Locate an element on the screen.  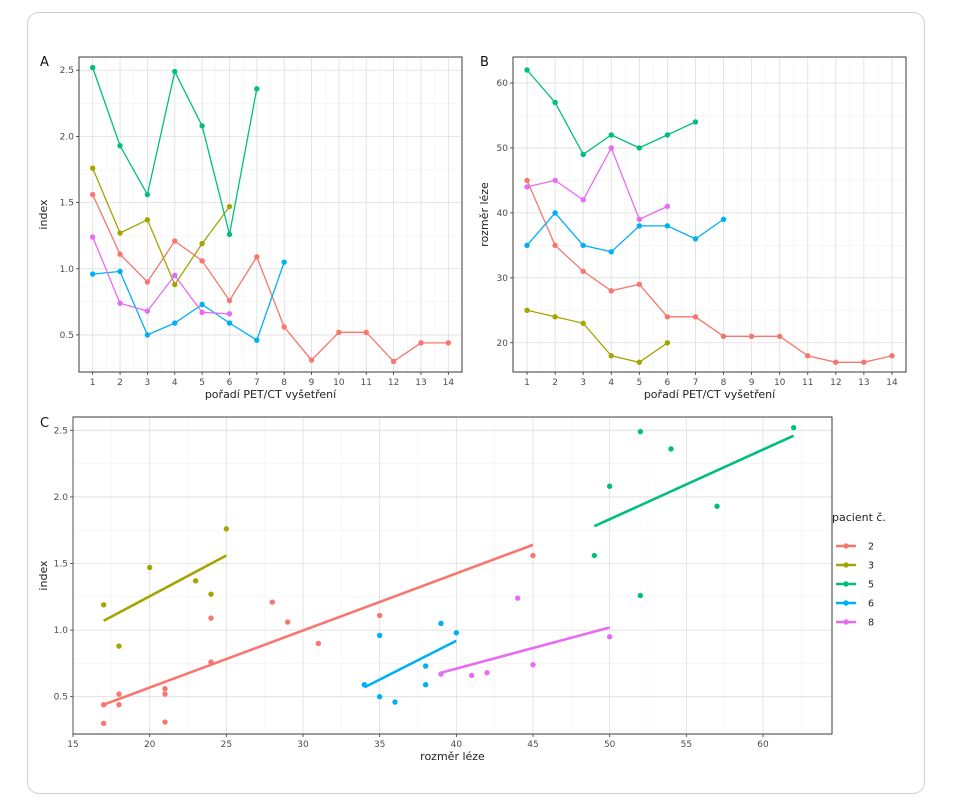
legend-label-8: 8 is located at coordinates (871, 623).